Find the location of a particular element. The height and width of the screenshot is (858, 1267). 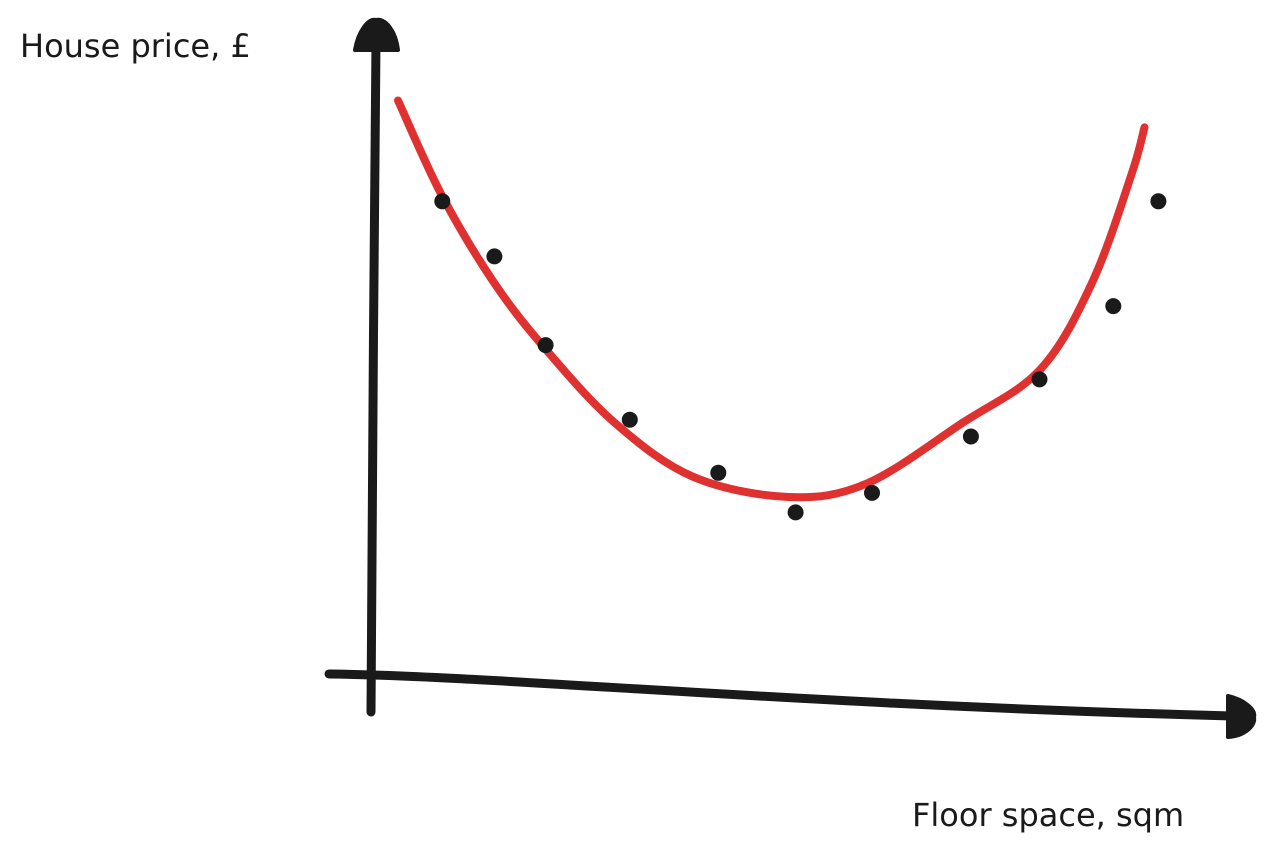

x-axis-arrowhead is located at coordinates (1241, 716).